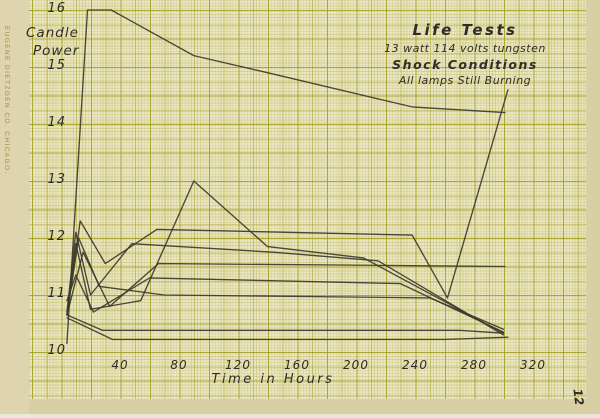 The width and height of the screenshot is (600, 418). Describe the element at coordinates (465, 80) in the screenshot. I see `chart-subtitle-status: All lamps Still Burning` at that location.